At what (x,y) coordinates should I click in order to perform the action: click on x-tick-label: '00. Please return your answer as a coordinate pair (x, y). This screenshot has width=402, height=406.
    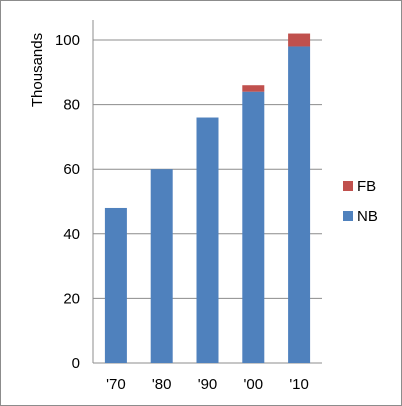
    Looking at the image, I should click on (254, 384).